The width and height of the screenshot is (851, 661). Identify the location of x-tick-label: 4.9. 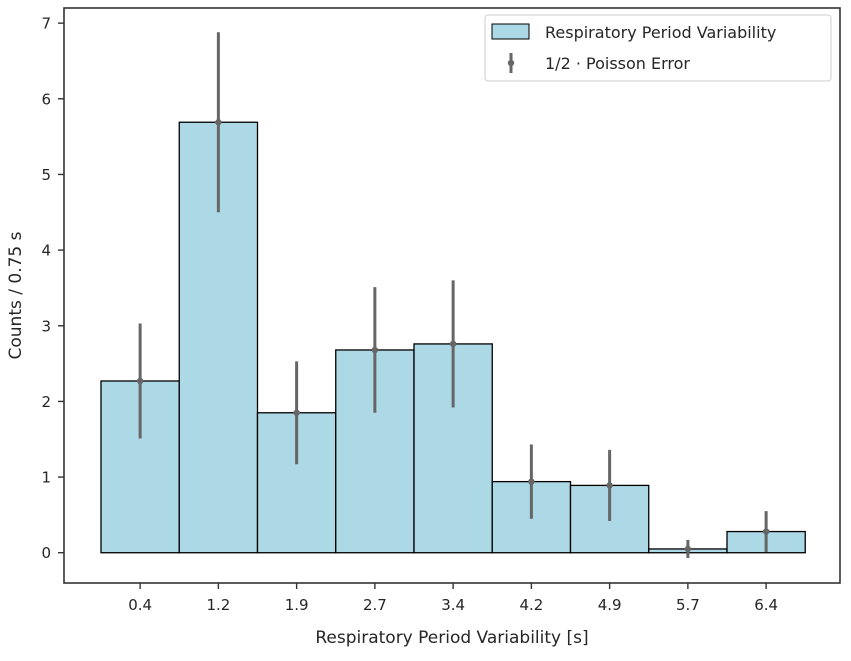
(610, 605).